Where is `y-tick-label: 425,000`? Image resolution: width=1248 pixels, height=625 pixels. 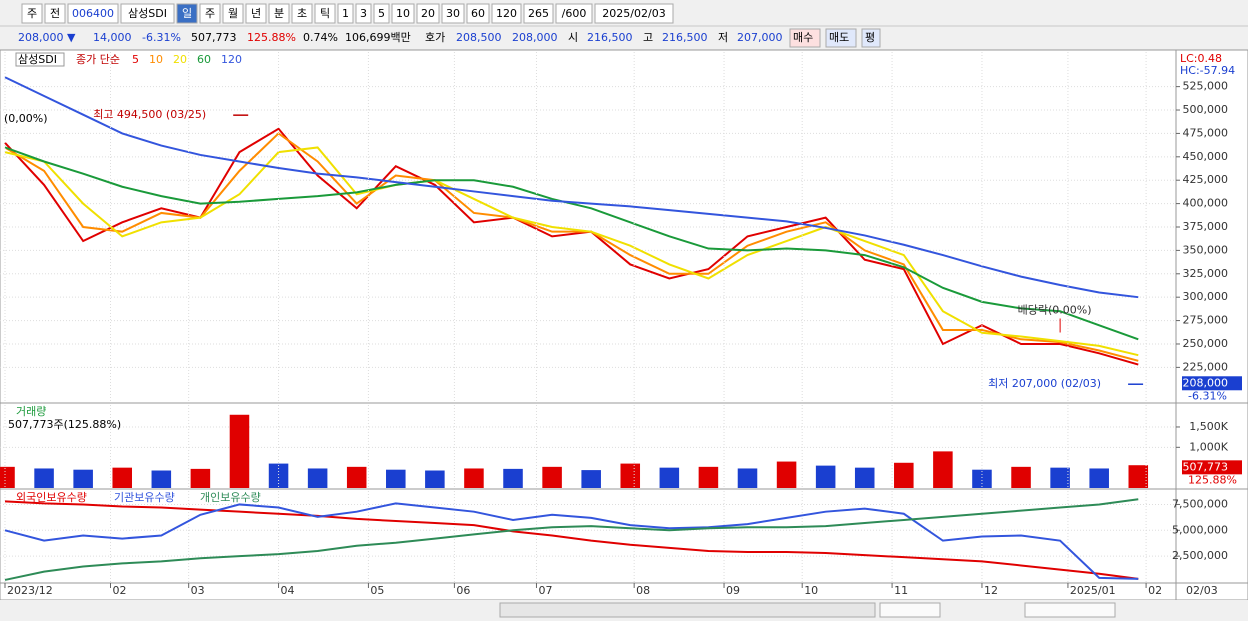
y-tick-label: 425,000 is located at coordinates (1206, 179).